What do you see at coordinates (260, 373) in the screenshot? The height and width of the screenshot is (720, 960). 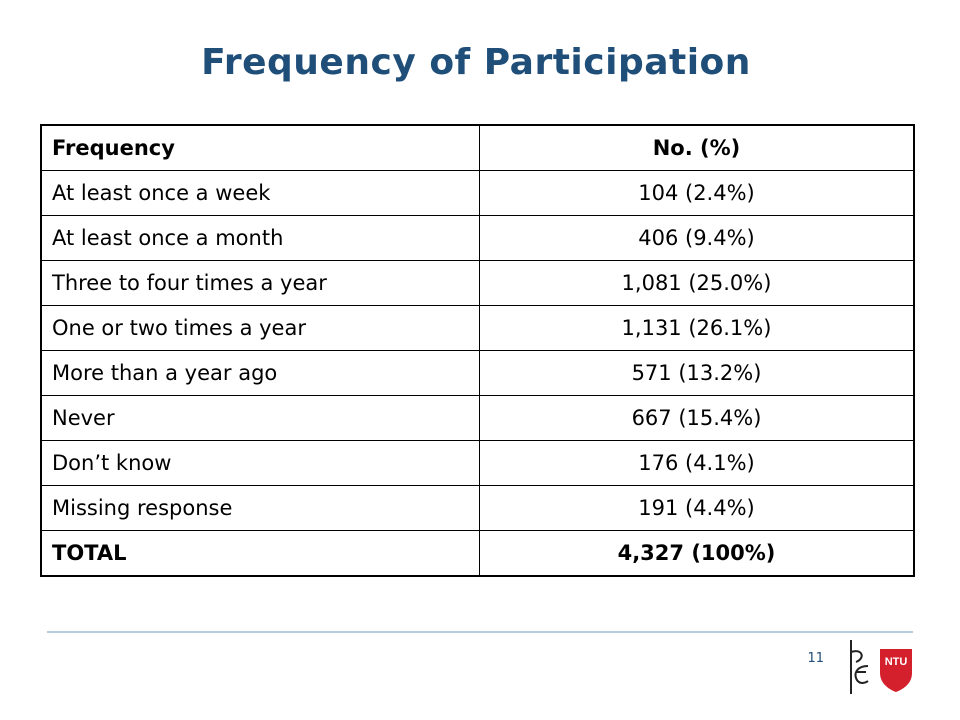 I see `row-label: More than a year ago` at bounding box center [260, 373].